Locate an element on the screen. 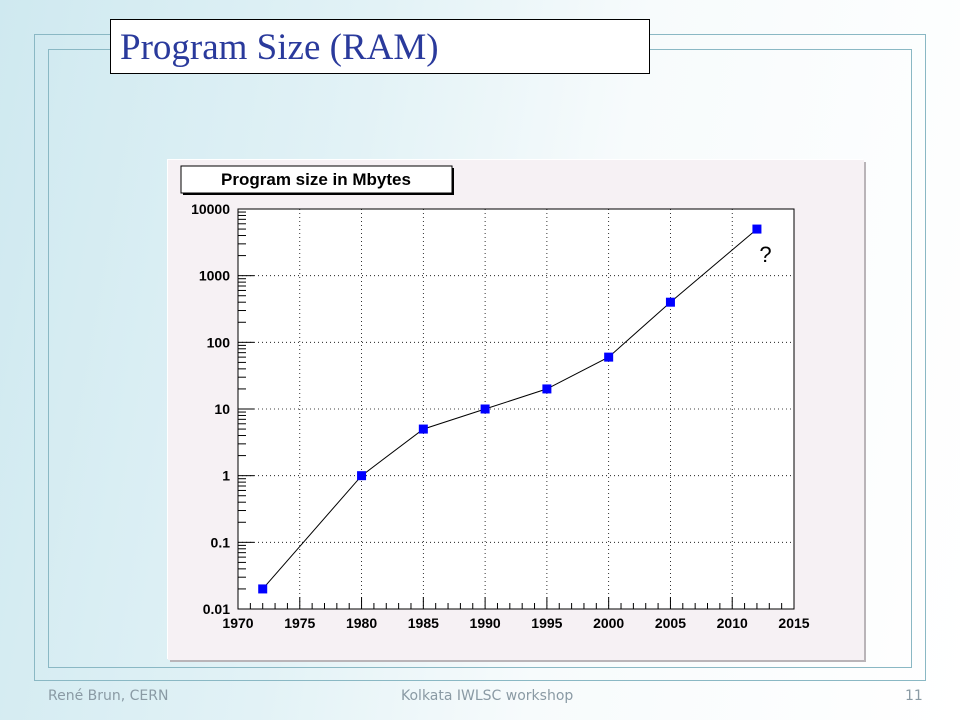  slide-title: Program Size (RAM) is located at coordinates (279, 47).